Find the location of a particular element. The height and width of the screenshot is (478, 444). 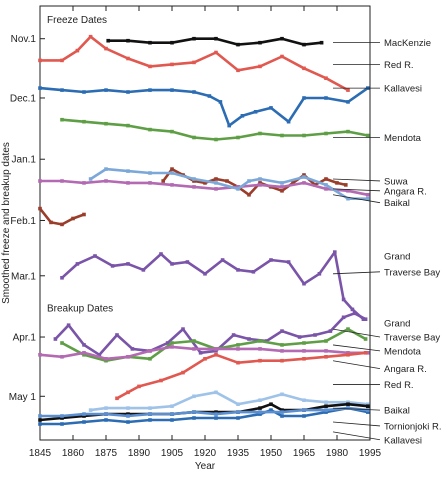

series-label: Baikal is located at coordinates (397, 411).